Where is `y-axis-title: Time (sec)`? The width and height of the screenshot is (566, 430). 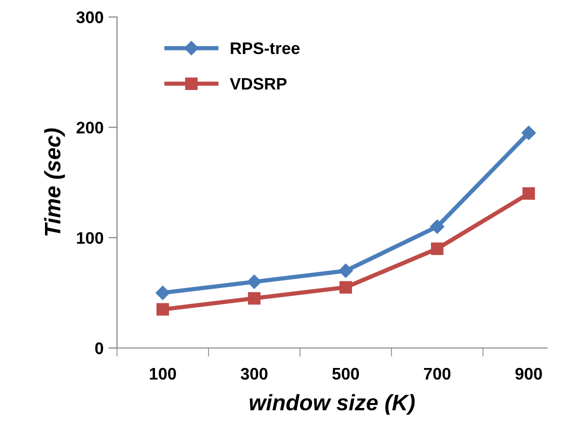
y-axis-title: Time (sec) is located at coordinates (54, 182).